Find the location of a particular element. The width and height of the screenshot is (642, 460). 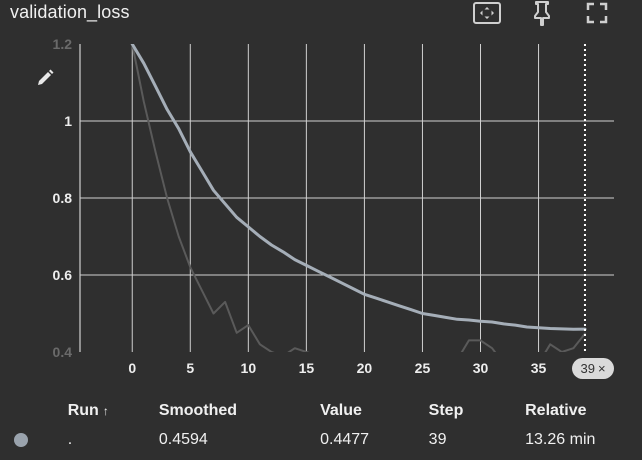

fit-to-data-icon is located at coordinates (487, 13).